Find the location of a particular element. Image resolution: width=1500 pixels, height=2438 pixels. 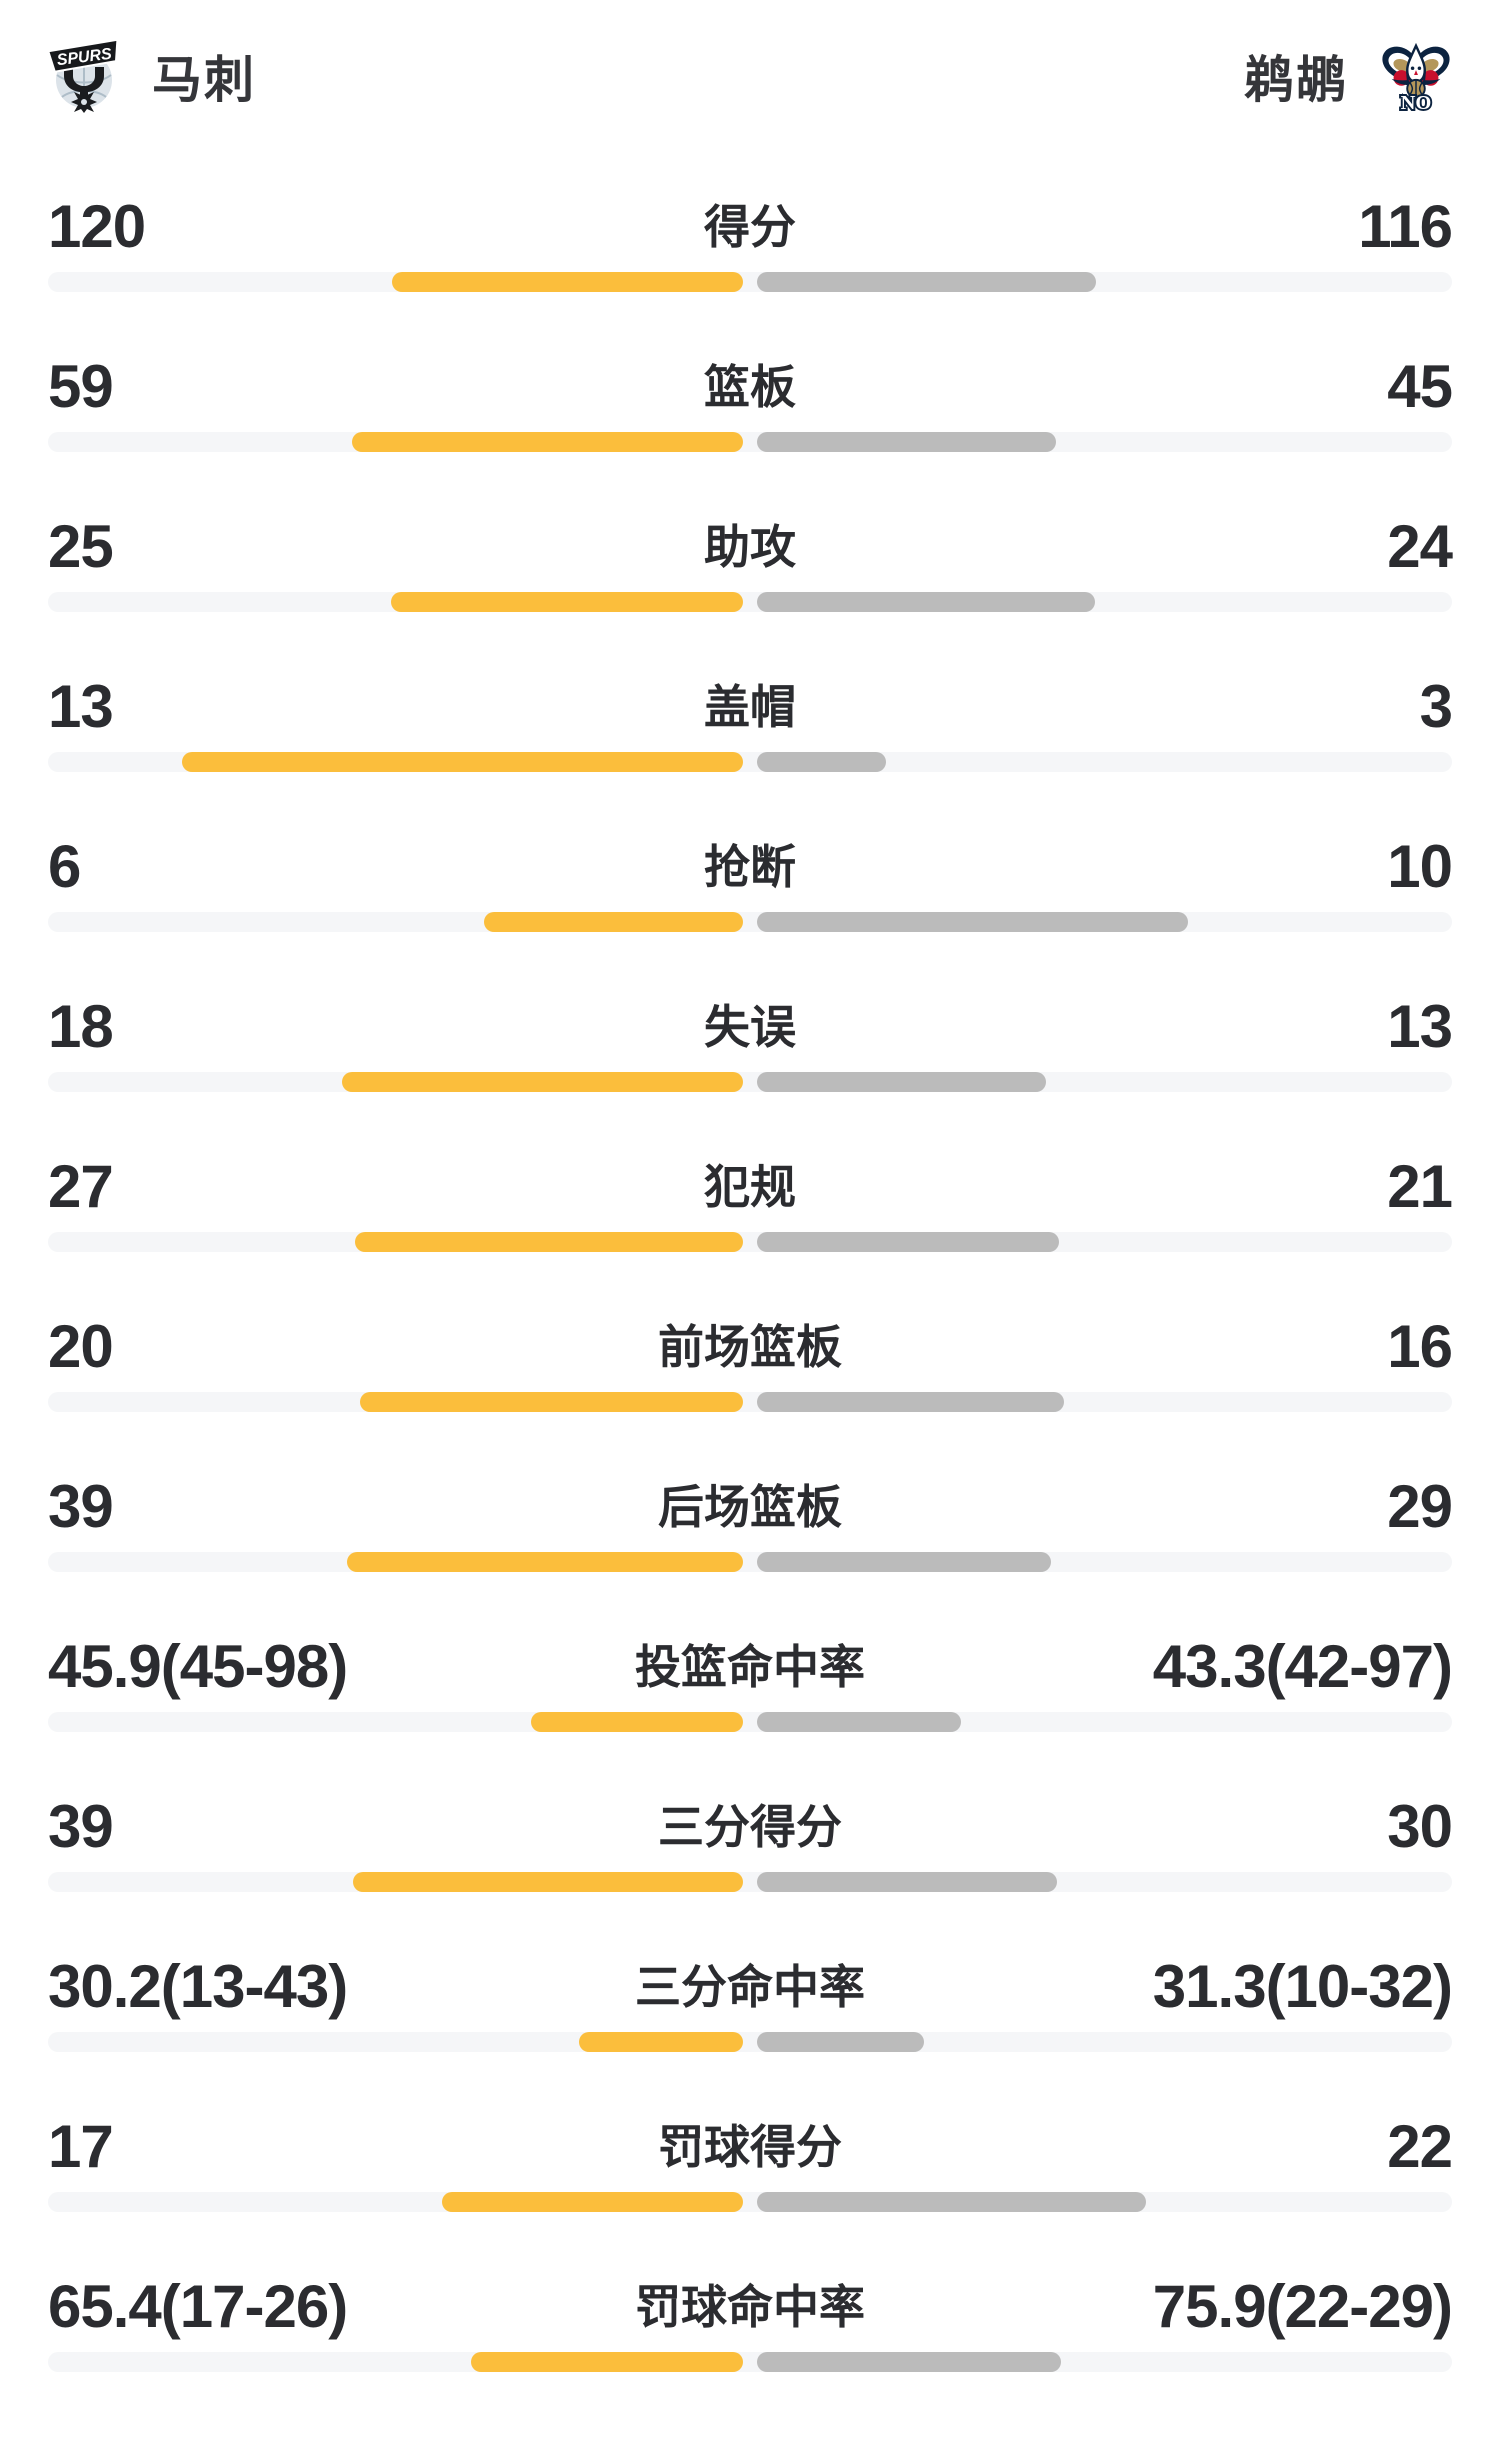

away-team-value: 30 is located at coordinates (1420, 1826).